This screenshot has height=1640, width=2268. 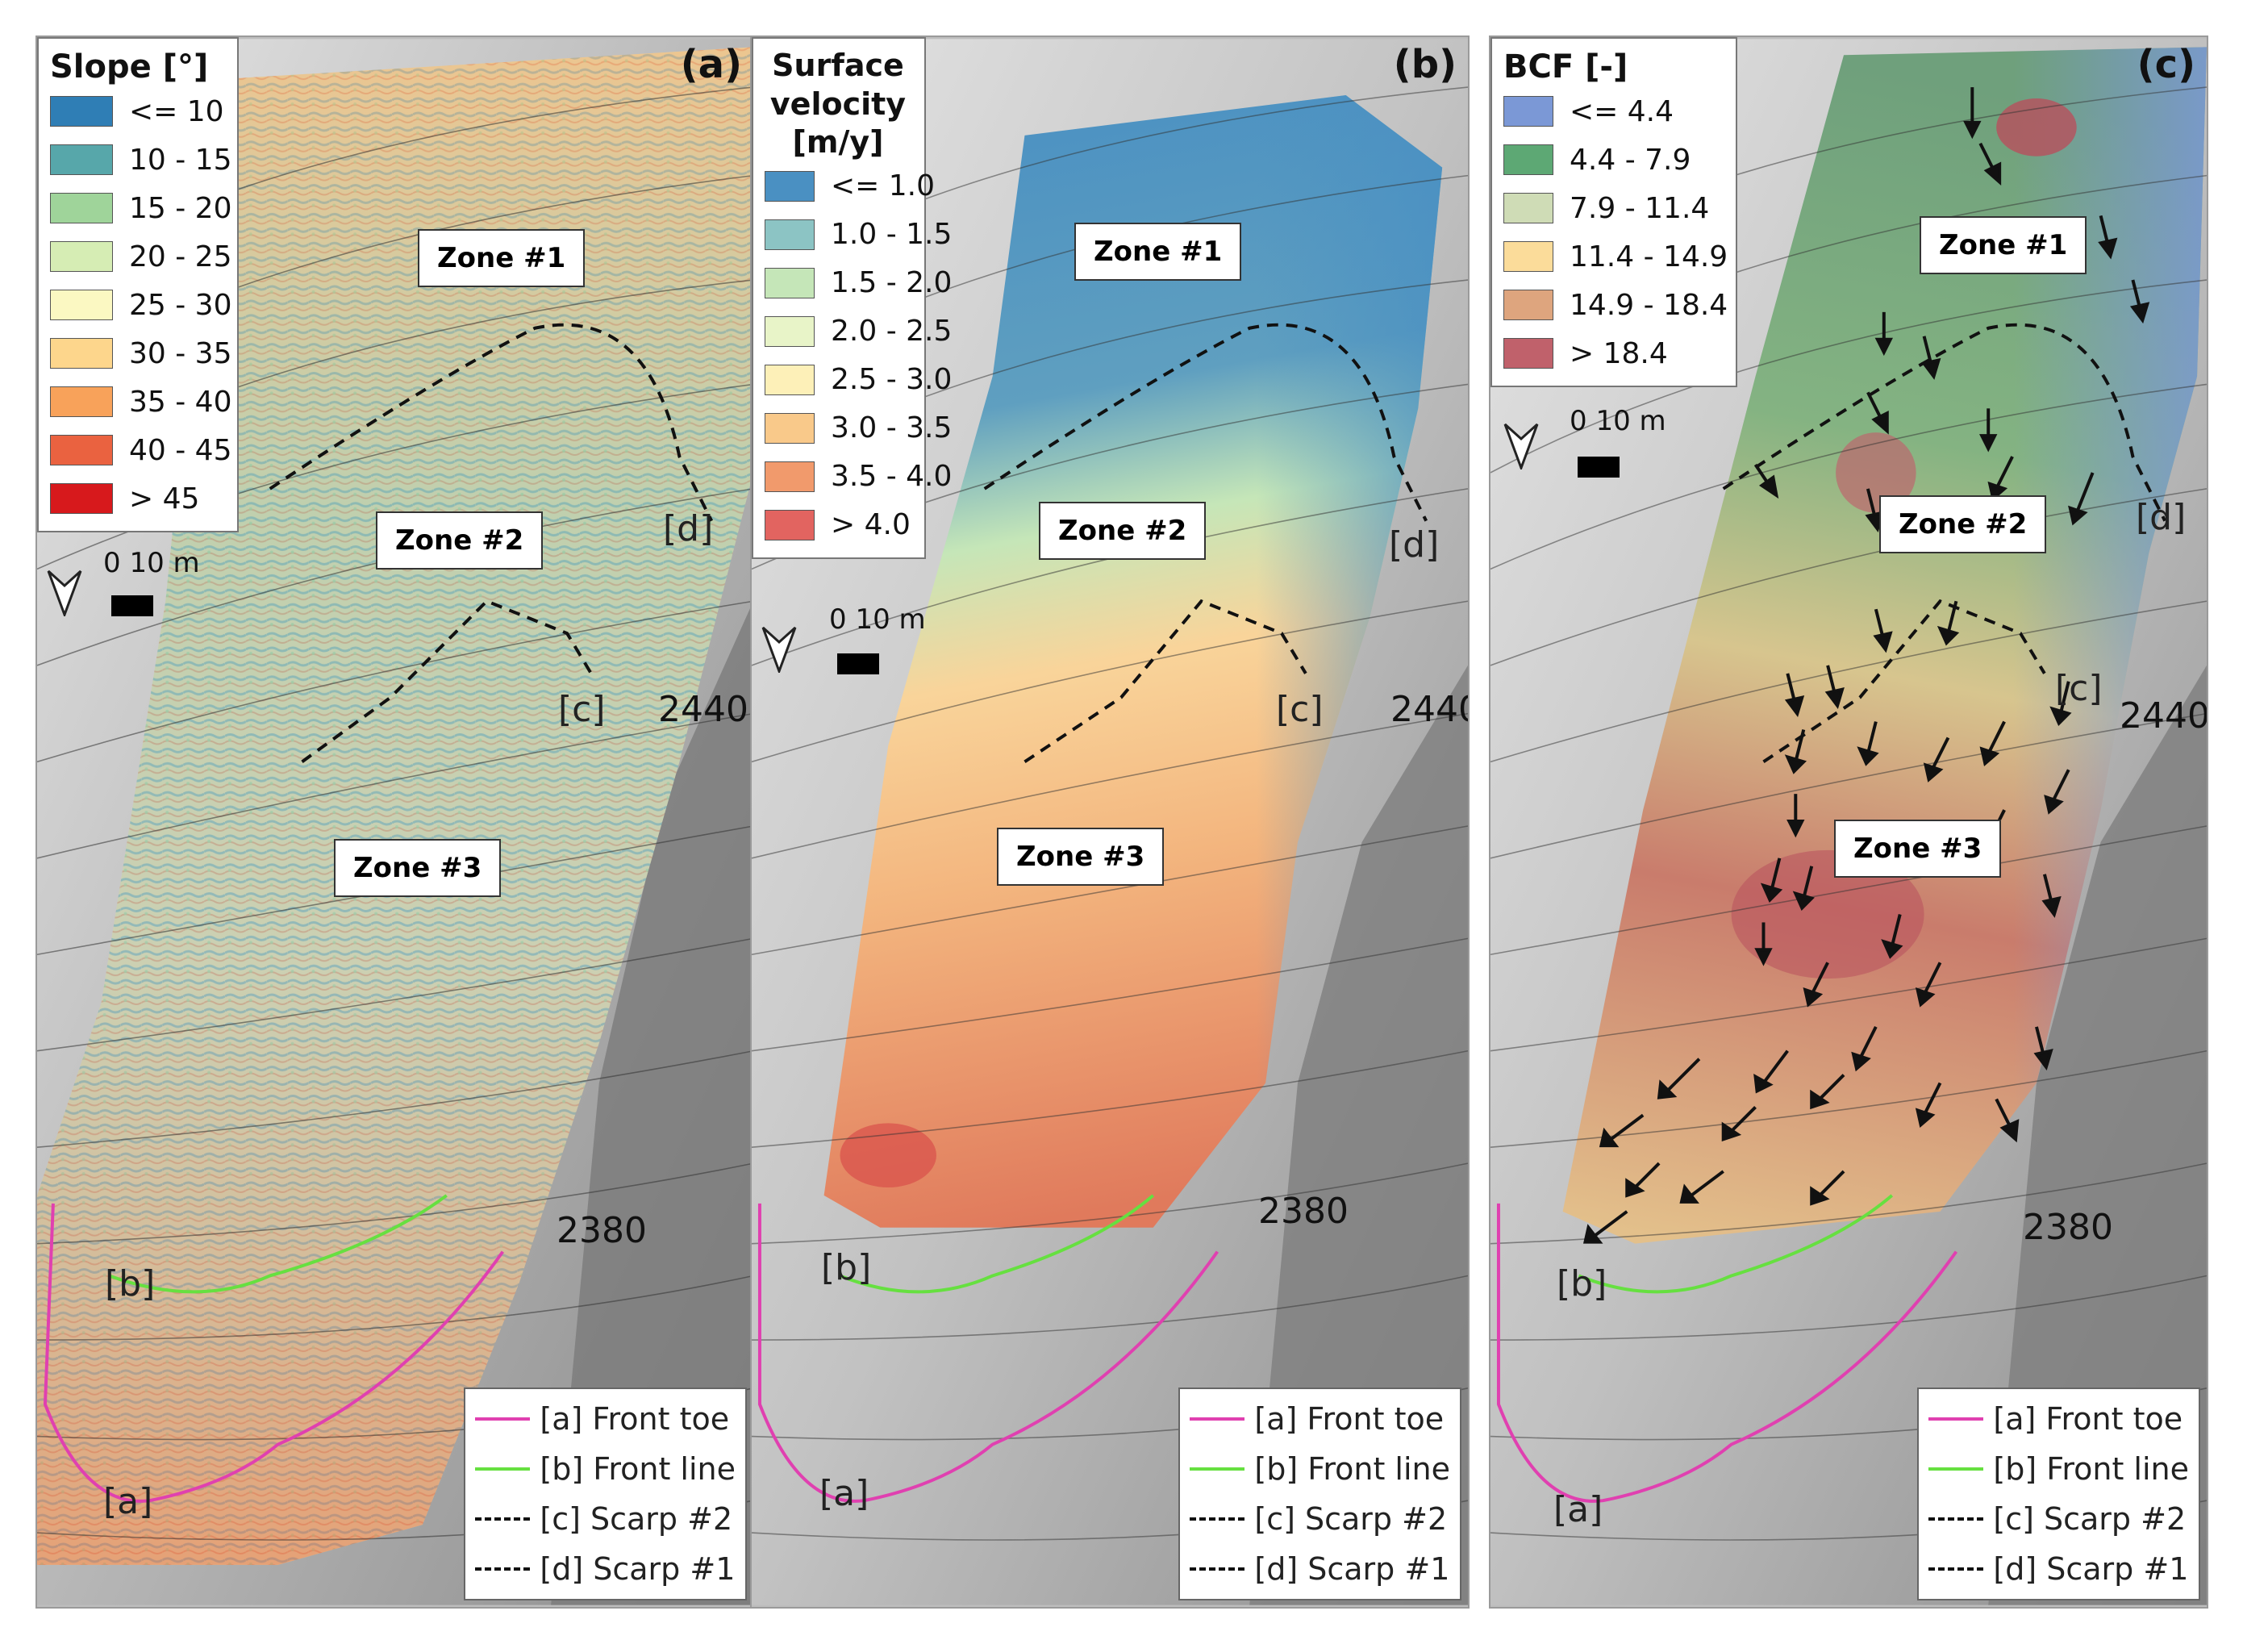 What do you see at coordinates (1615, 256) in the screenshot?
I see `legend-item: 11.4 - 14.9` at bounding box center [1615, 256].